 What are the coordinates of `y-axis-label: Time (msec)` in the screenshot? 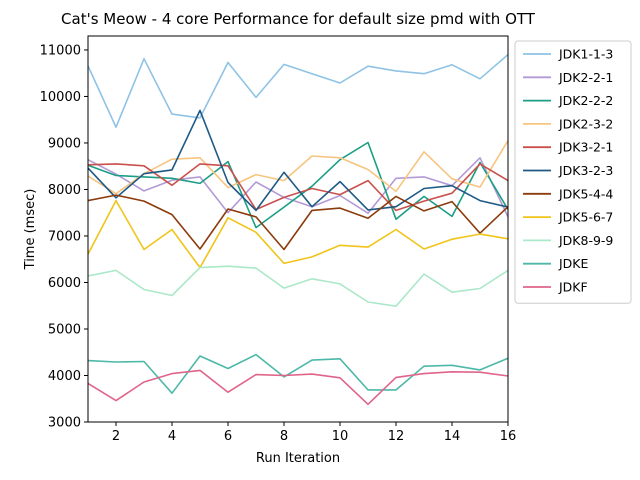 It's located at (30, 230).